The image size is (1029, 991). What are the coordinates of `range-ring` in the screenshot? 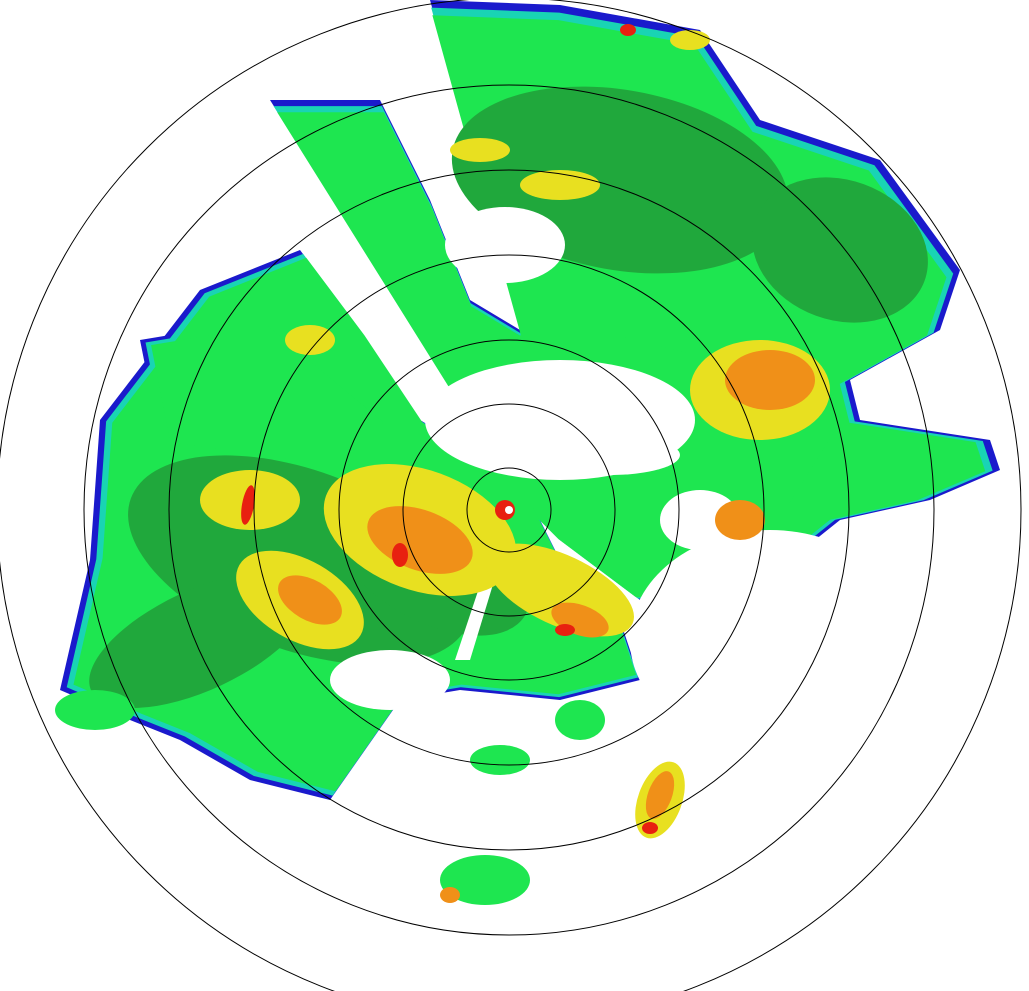 It's located at (509, 510).